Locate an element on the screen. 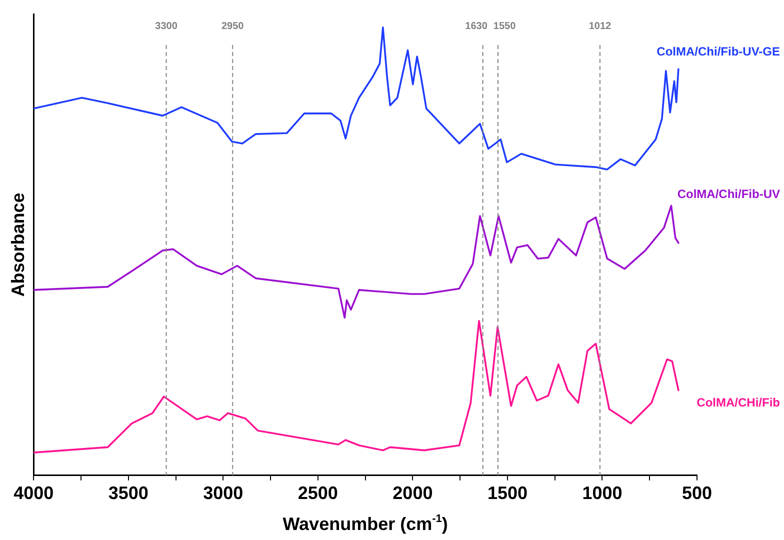  x-tick-label: 1000 is located at coordinates (602, 493).